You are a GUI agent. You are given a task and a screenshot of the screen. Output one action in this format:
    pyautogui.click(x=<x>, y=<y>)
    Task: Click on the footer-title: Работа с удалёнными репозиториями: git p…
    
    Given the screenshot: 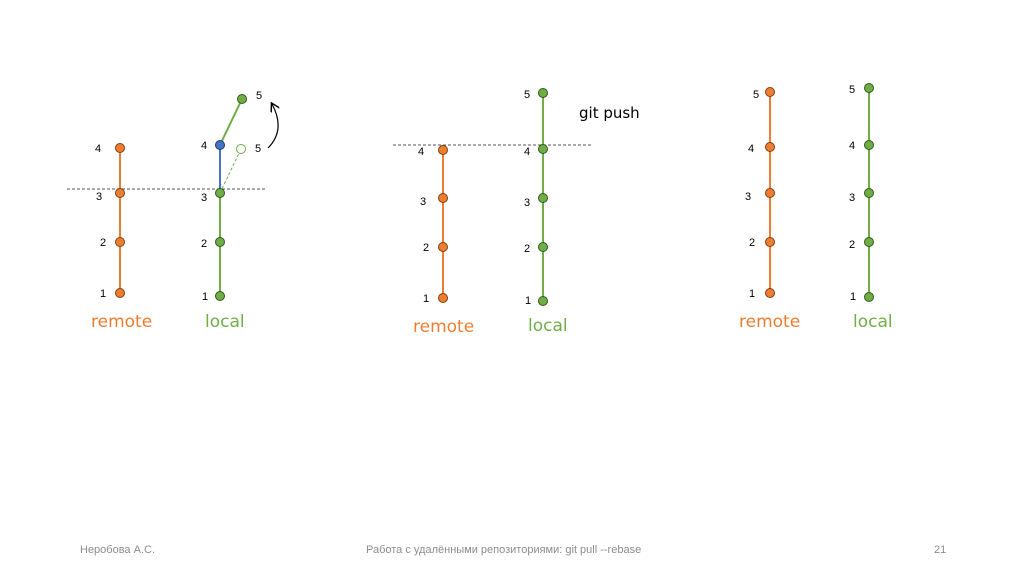 What is the action you would take?
    pyautogui.click(x=504, y=550)
    